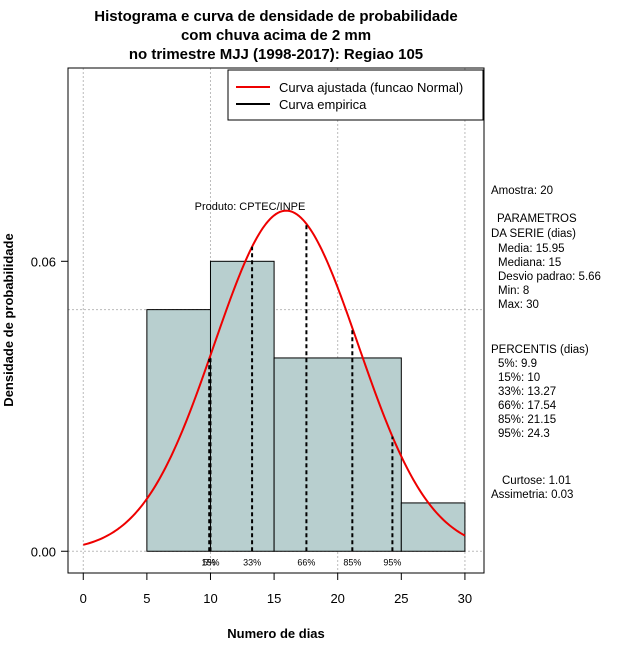 This screenshot has width=640, height=660. What do you see at coordinates (519, 378) in the screenshot?
I see `pct-15: 15%: 10` at bounding box center [519, 378].